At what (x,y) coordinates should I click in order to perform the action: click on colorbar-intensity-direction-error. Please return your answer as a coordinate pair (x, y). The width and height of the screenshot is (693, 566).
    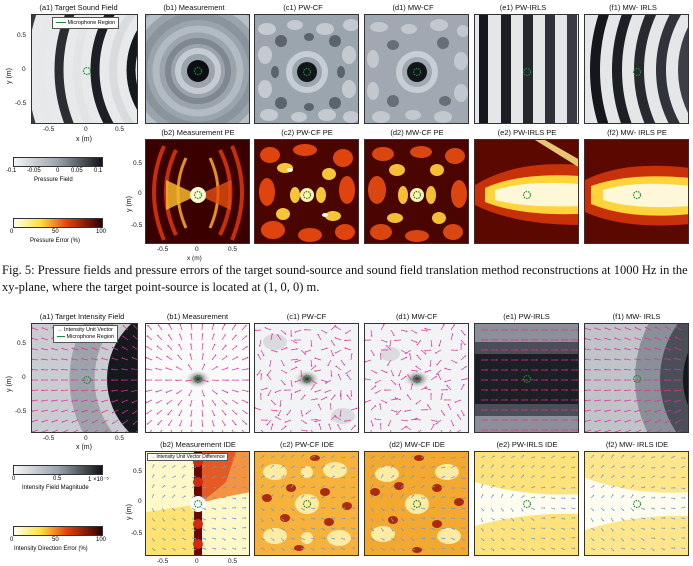
    Looking at the image, I should click on (58, 531).